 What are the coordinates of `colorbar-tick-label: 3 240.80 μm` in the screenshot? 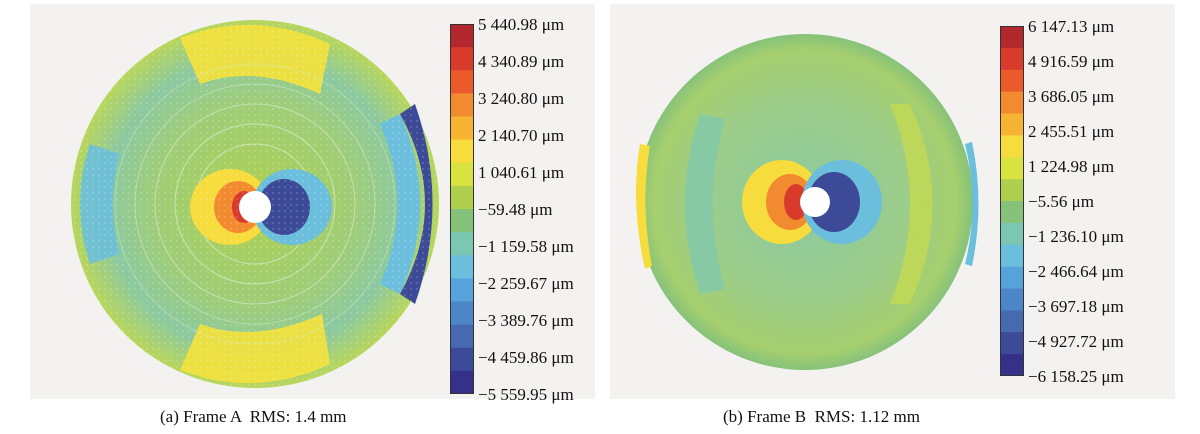 It's located at (521, 98).